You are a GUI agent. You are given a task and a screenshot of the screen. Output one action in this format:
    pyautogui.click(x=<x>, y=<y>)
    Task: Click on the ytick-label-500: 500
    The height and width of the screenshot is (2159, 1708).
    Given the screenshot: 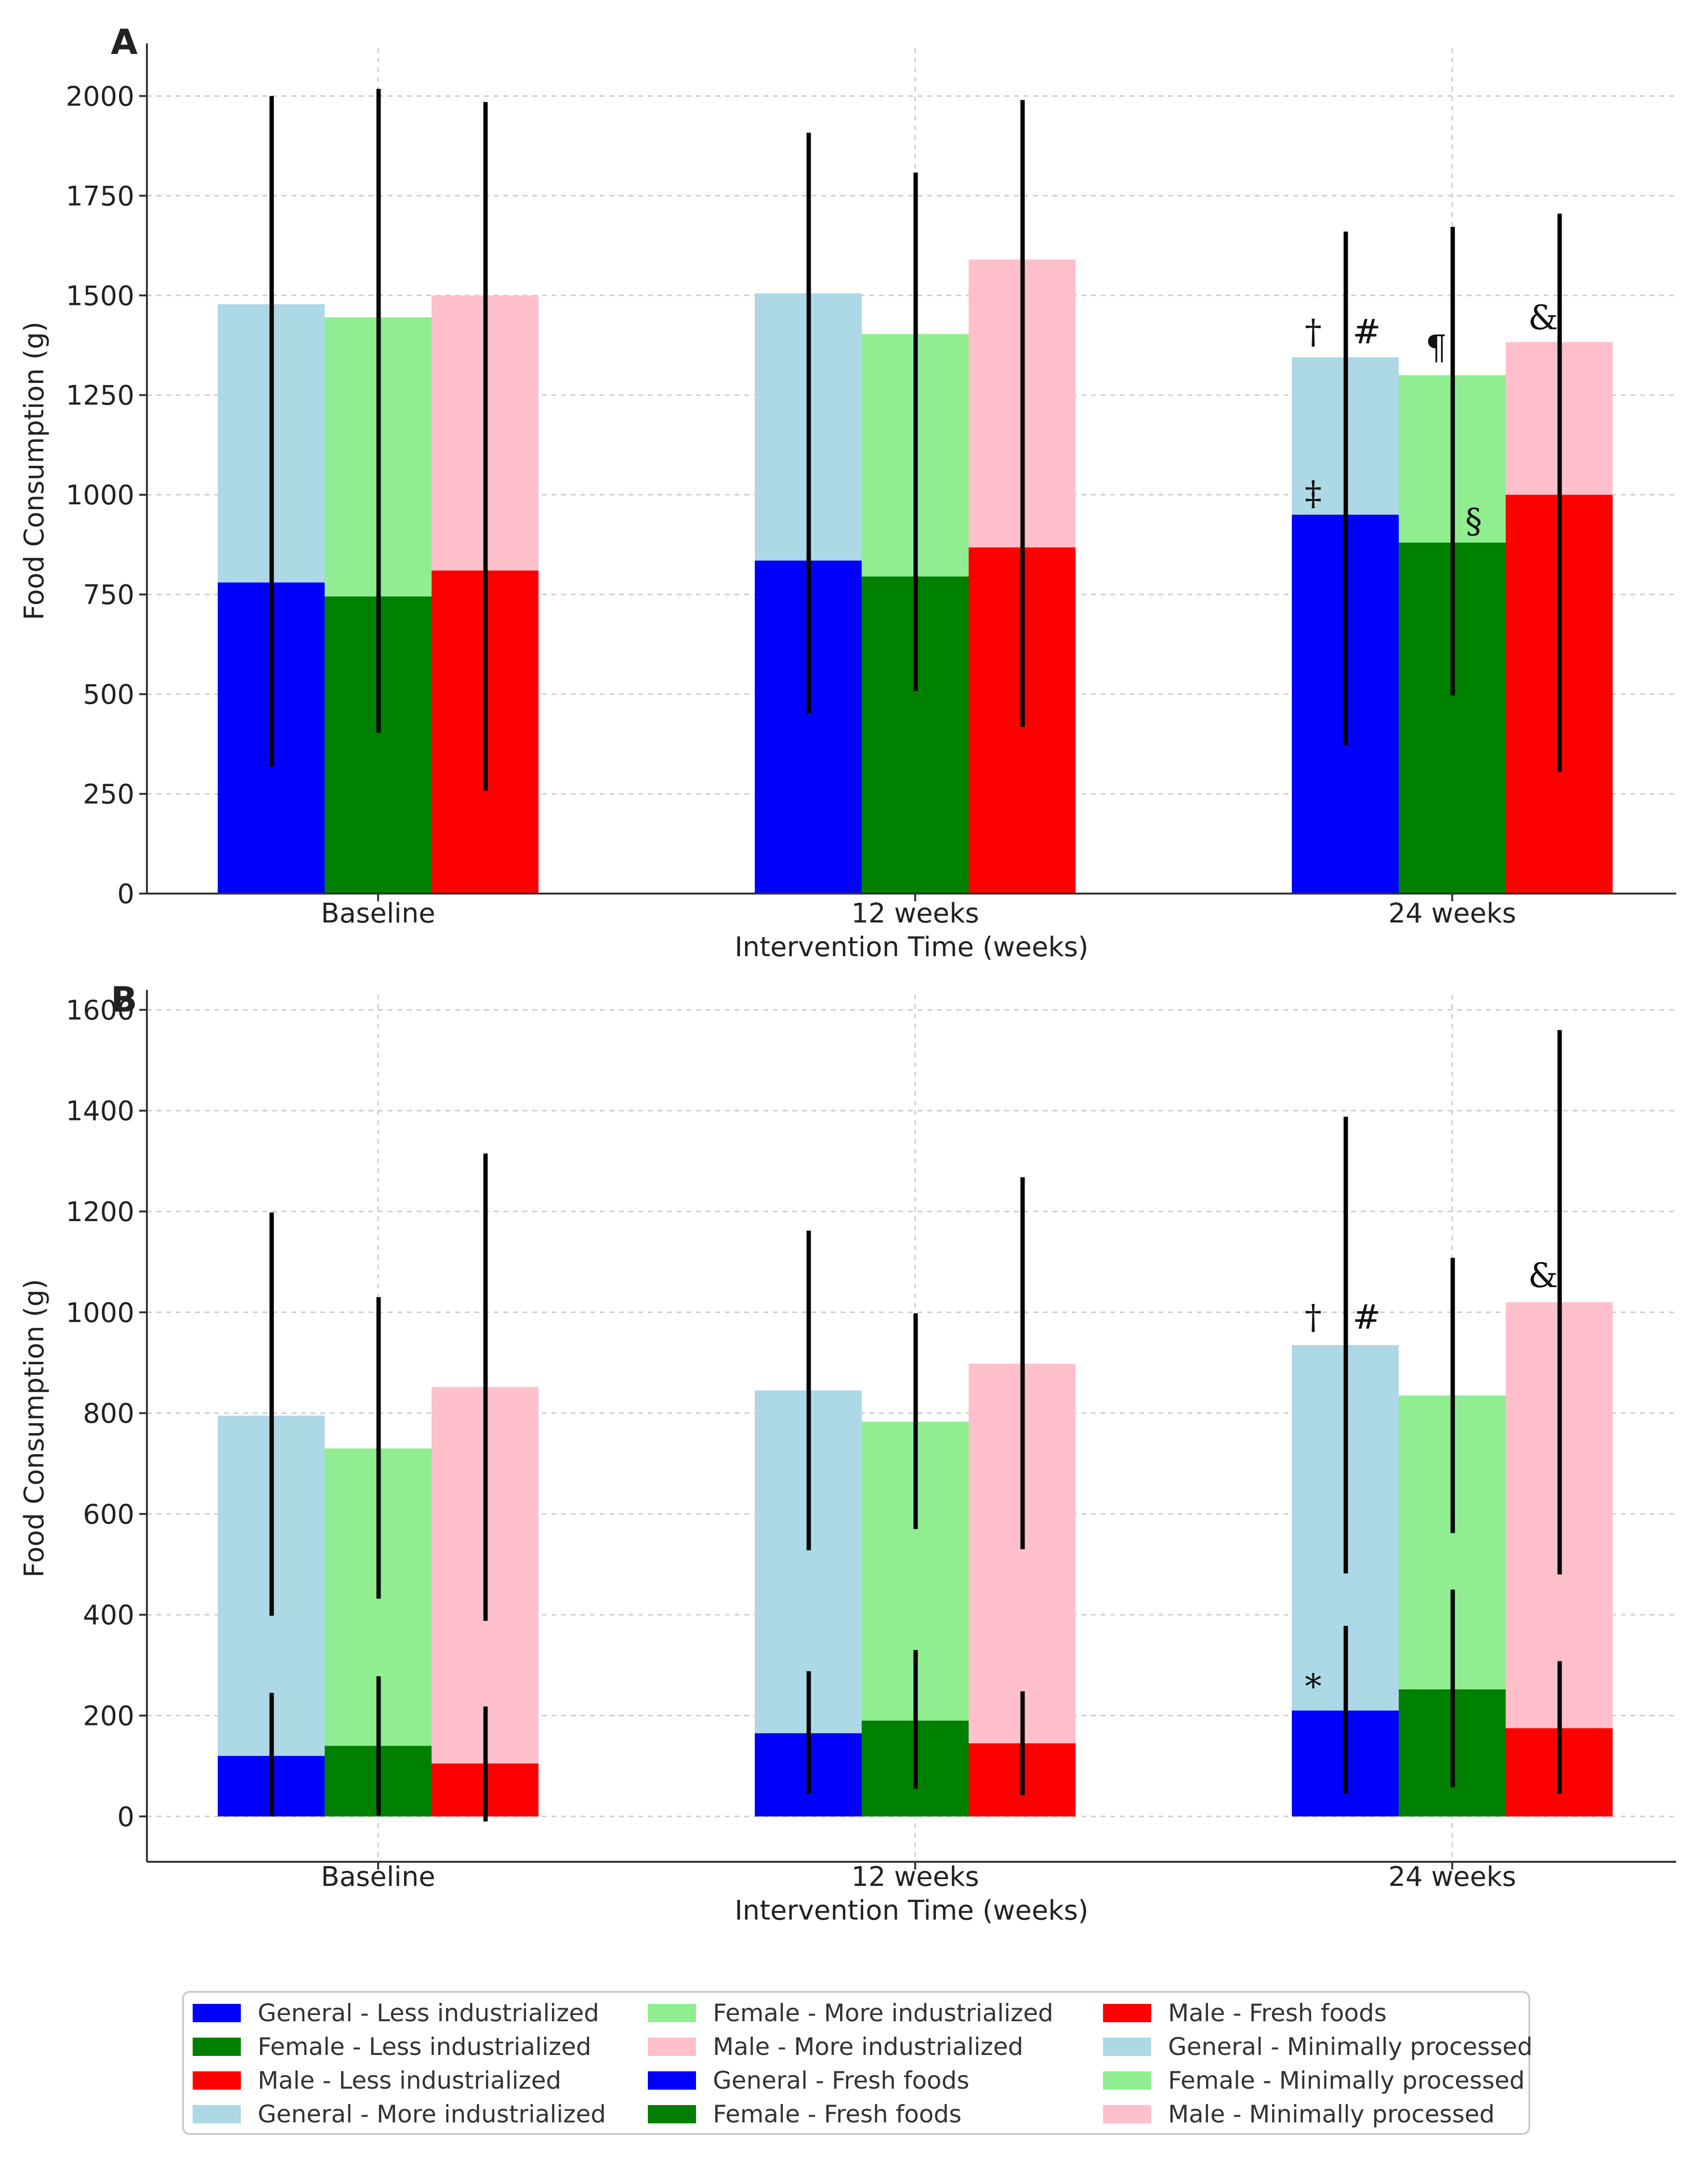 What is the action you would take?
    pyautogui.click(x=108, y=695)
    